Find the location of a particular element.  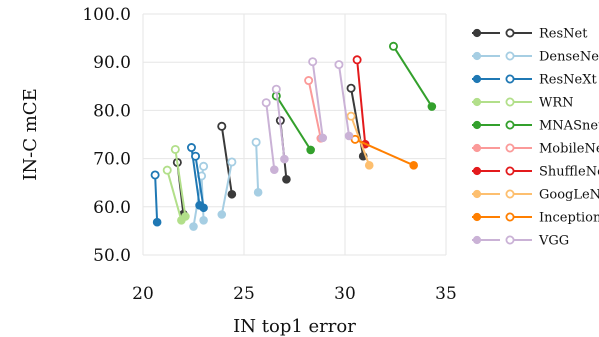

legend-entry-wrn: WRN is located at coordinates (523, 103).